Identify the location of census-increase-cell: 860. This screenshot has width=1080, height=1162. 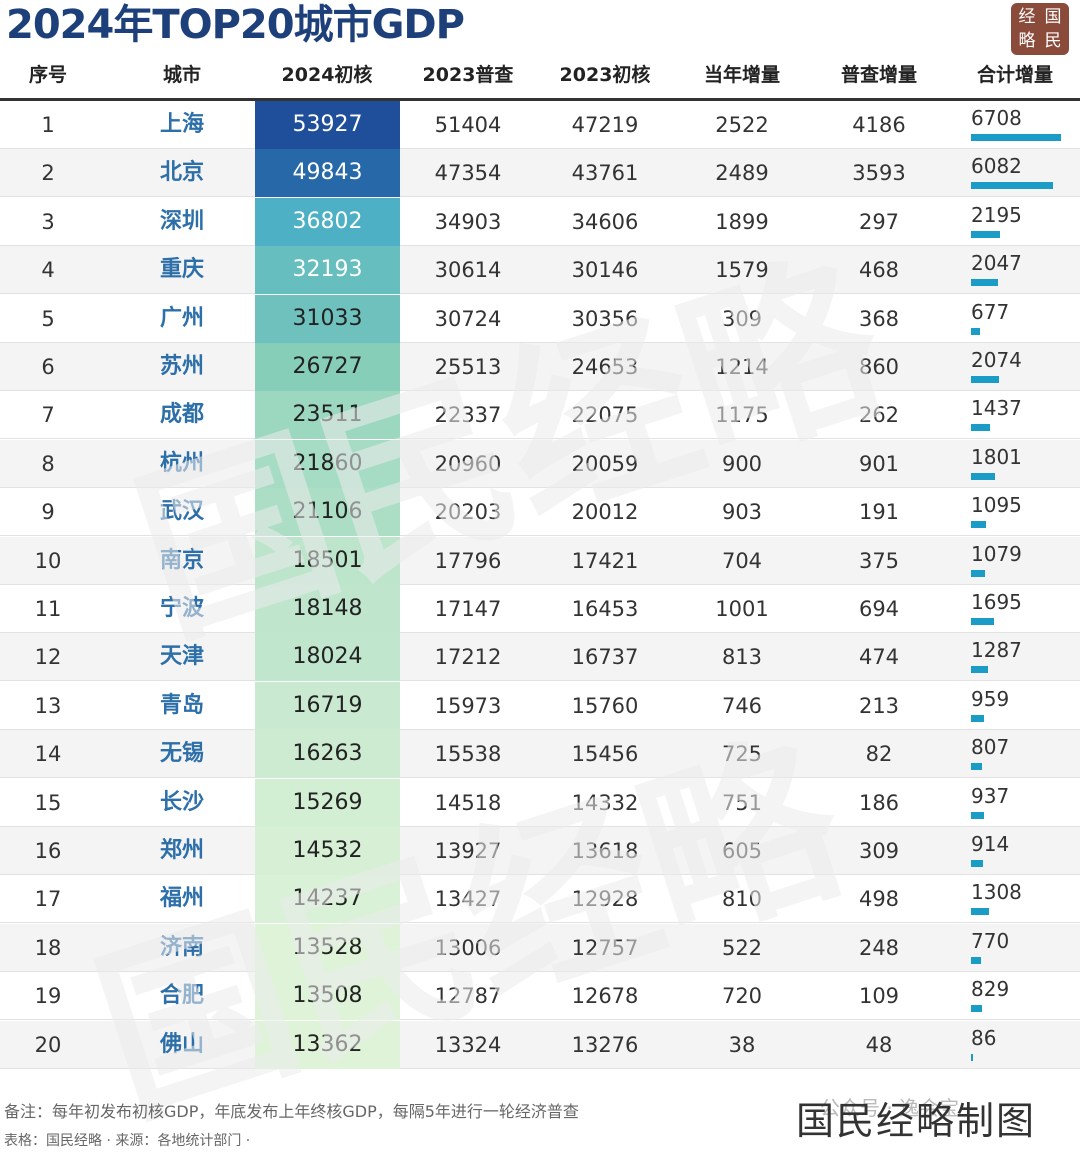
(879, 367).